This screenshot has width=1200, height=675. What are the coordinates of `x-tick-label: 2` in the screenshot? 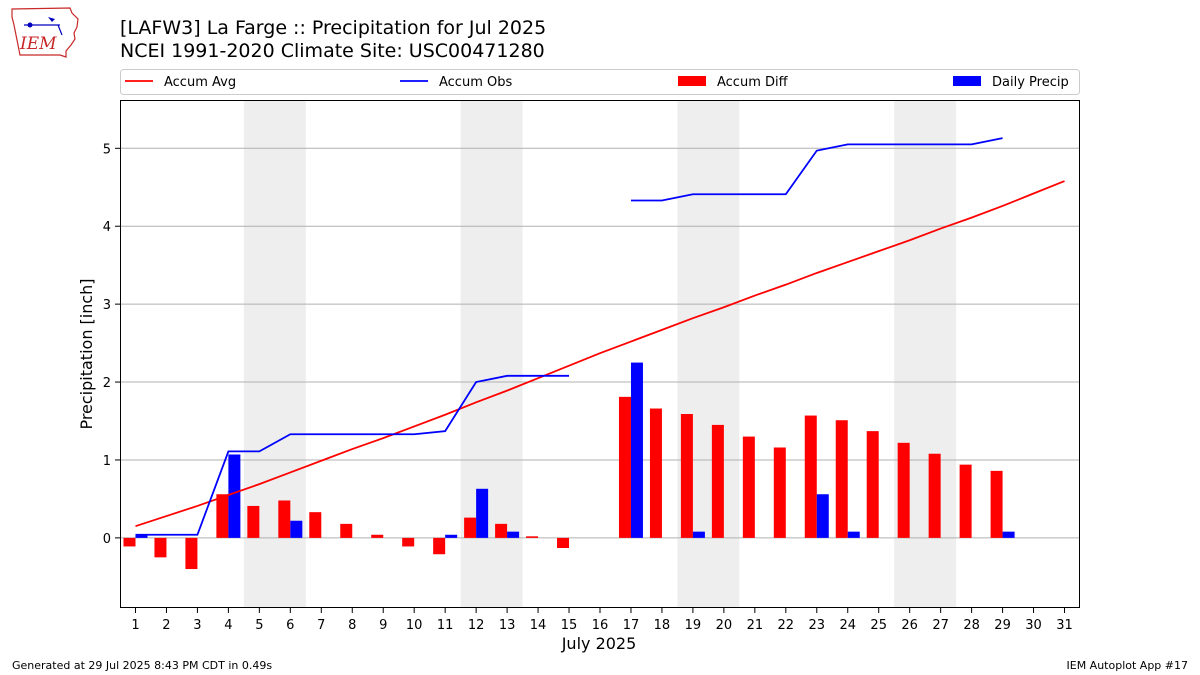 It's located at (166, 625).